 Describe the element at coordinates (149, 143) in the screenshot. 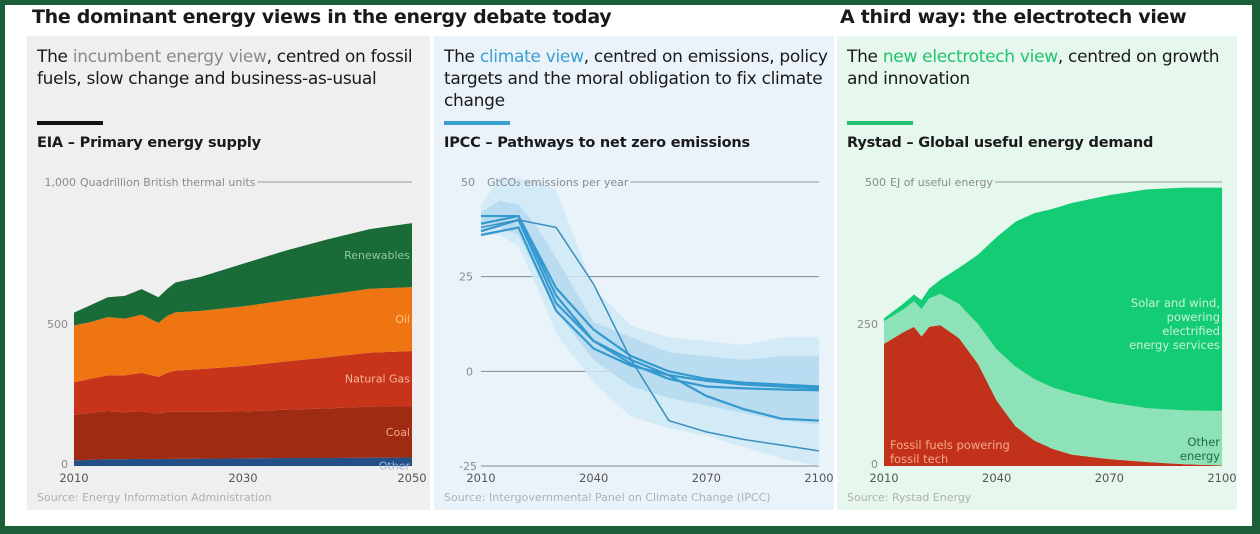

I see `chart-title: EIA – Primary energy supply` at that location.